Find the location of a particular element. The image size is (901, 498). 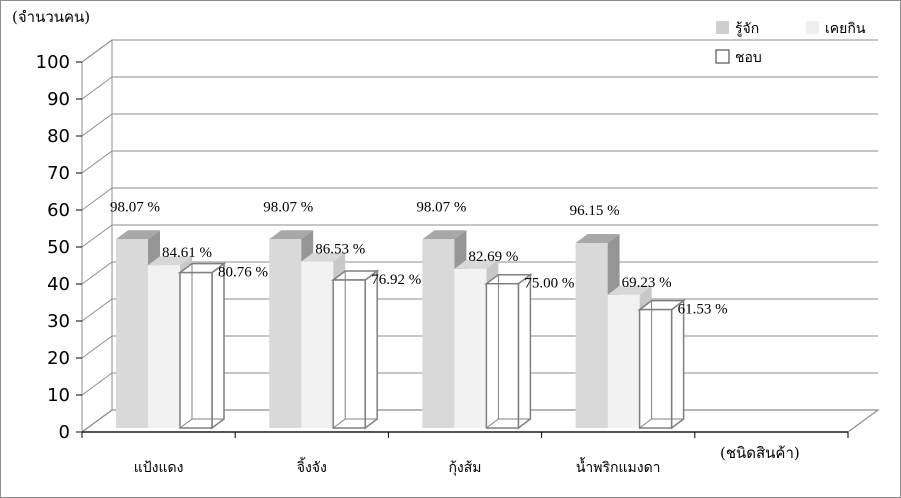

y-axis-ticks: 0 10 20 30 40 50 60 70 80 90 100 is located at coordinates (59, 247).